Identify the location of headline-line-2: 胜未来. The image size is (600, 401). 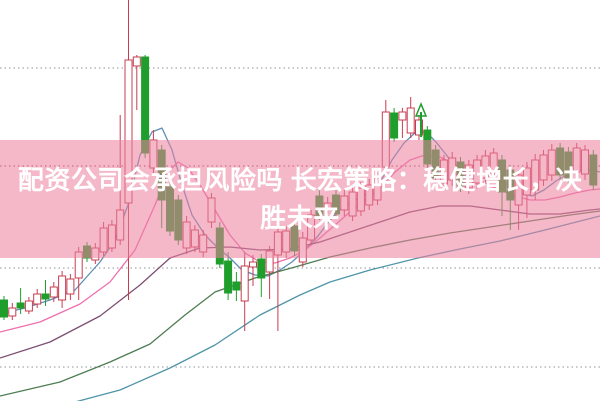
(300, 218).